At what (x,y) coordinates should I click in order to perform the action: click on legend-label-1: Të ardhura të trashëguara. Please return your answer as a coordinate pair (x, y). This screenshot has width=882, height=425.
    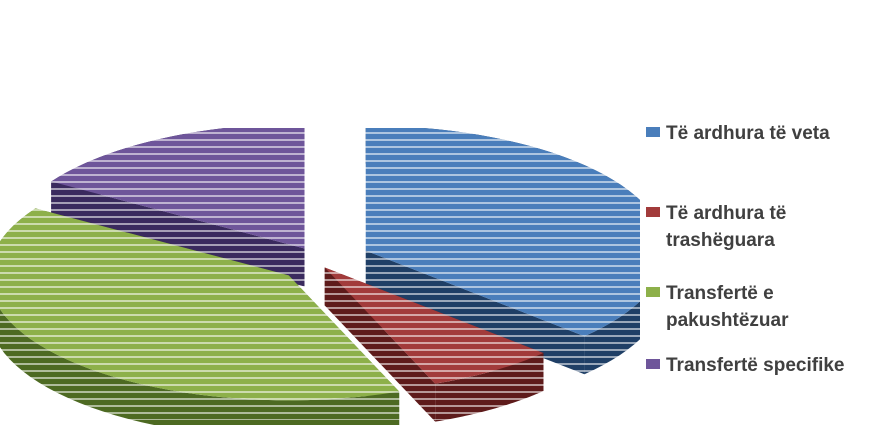
    Looking at the image, I should click on (726, 227).